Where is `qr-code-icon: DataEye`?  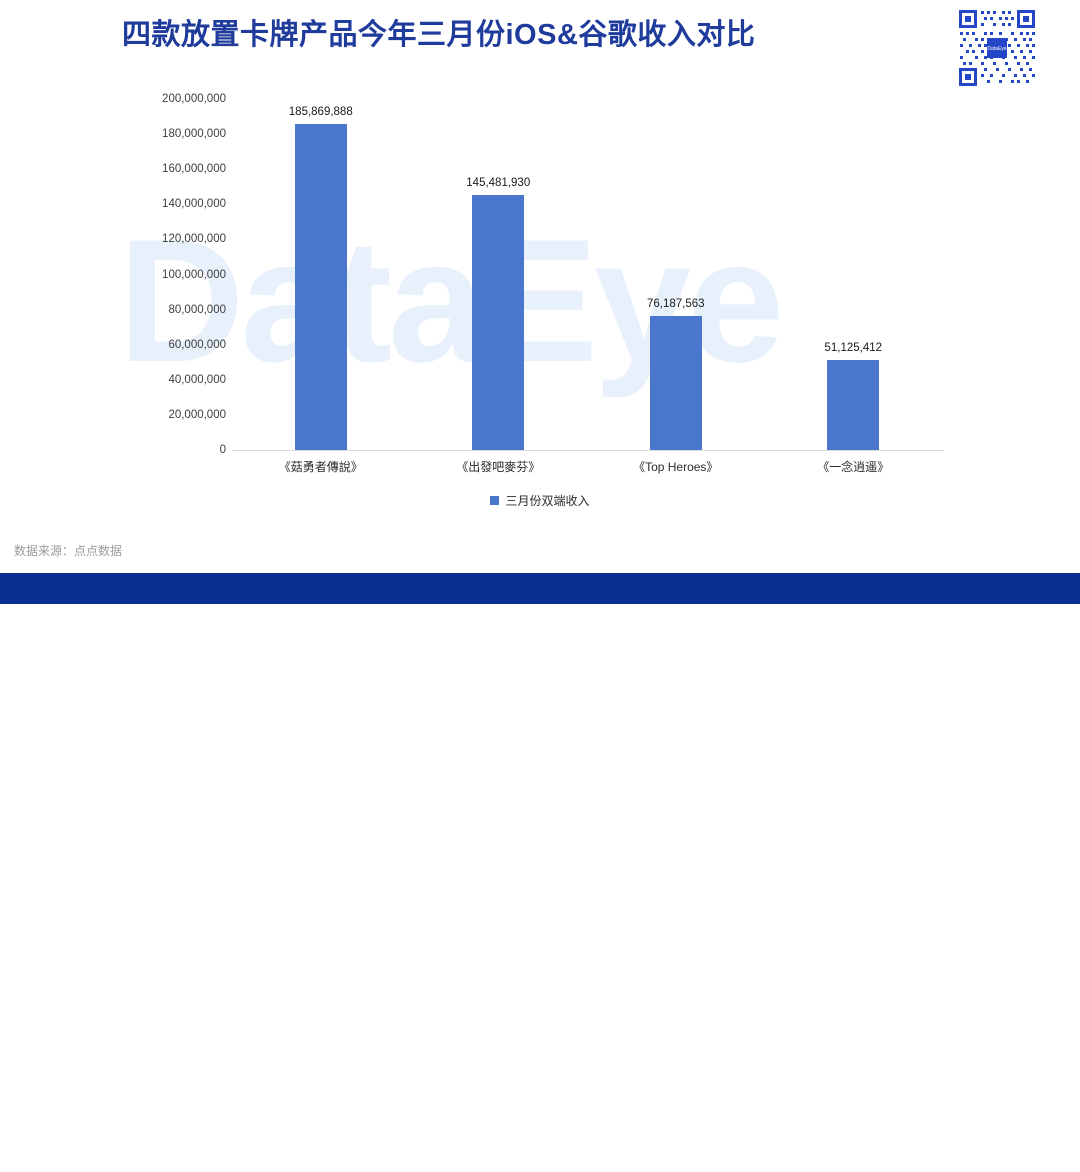 qr-code-icon: DataEye is located at coordinates (997, 48).